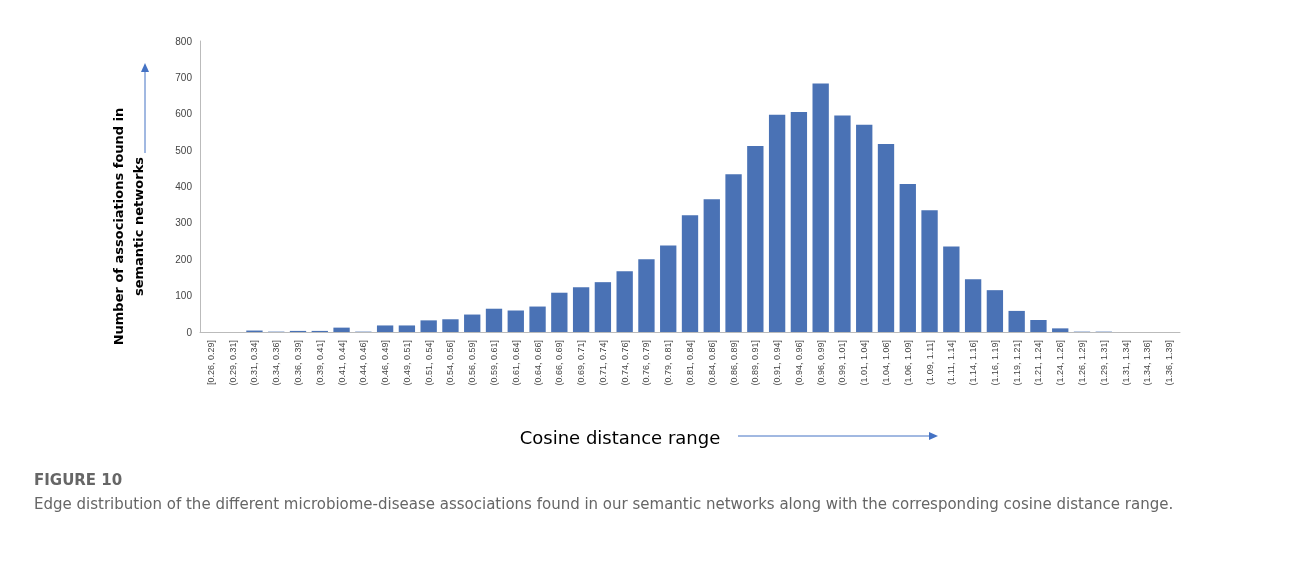 Image resolution: width=1290 pixels, height=568 pixels. I want to click on x-tick-label: (0.66, 0.69], so click(559, 363).